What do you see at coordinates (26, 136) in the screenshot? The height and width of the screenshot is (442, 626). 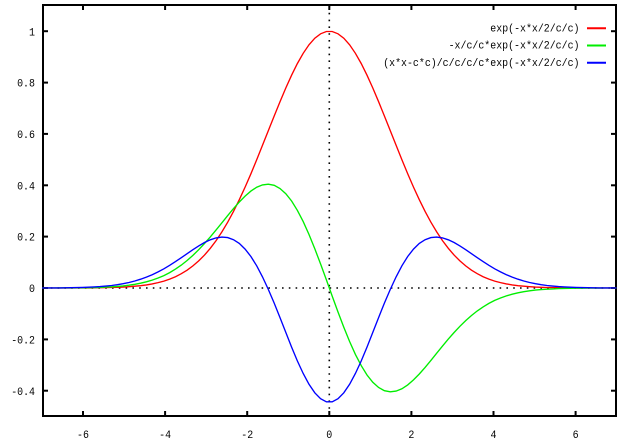 I see `svg-text: 0.6` at bounding box center [26, 136].